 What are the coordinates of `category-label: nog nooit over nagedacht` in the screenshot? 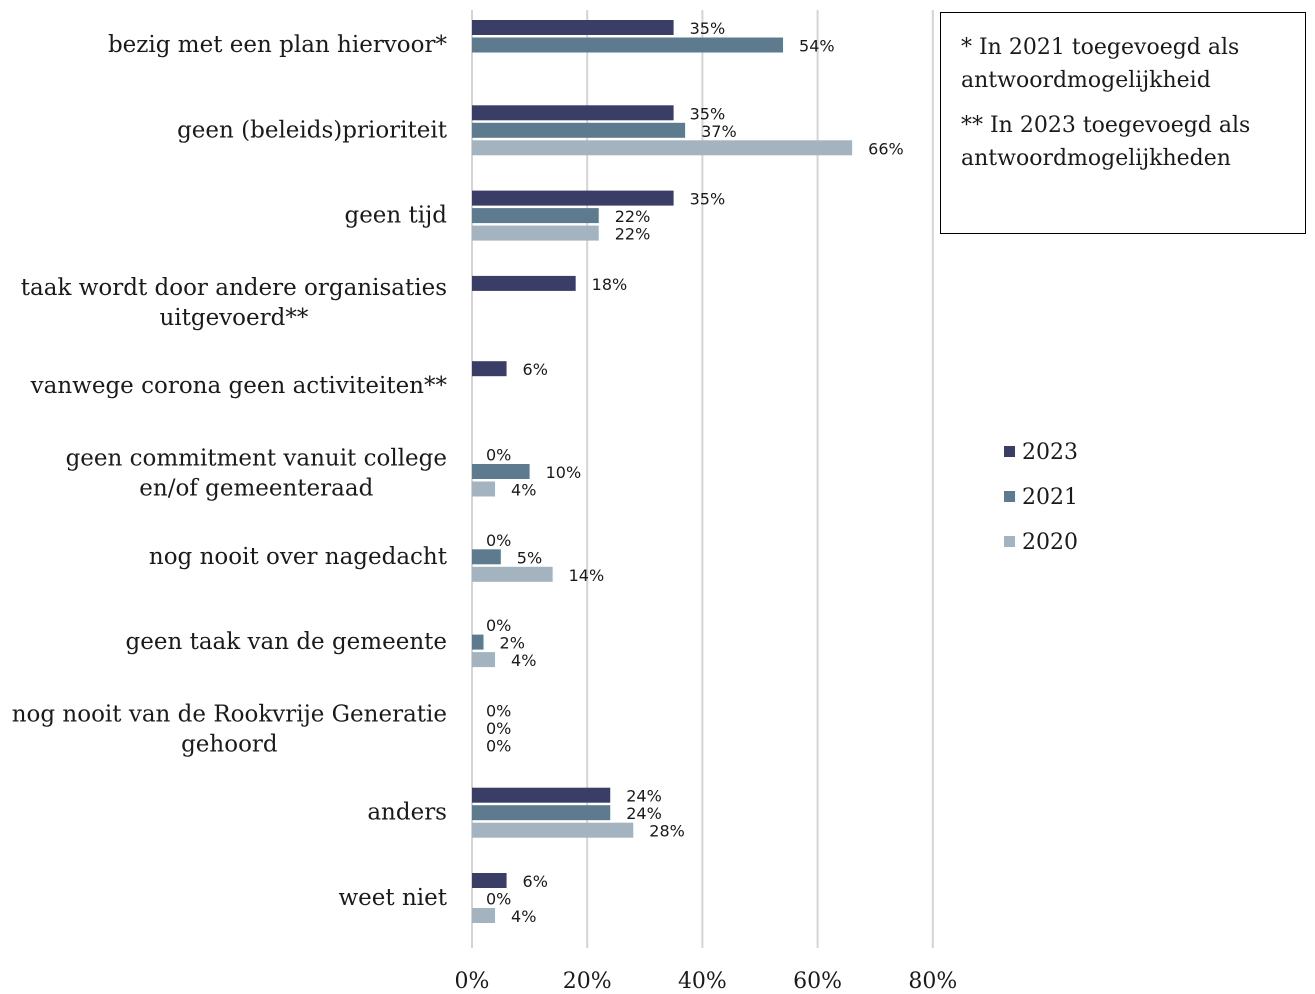 It's located at (298, 557).